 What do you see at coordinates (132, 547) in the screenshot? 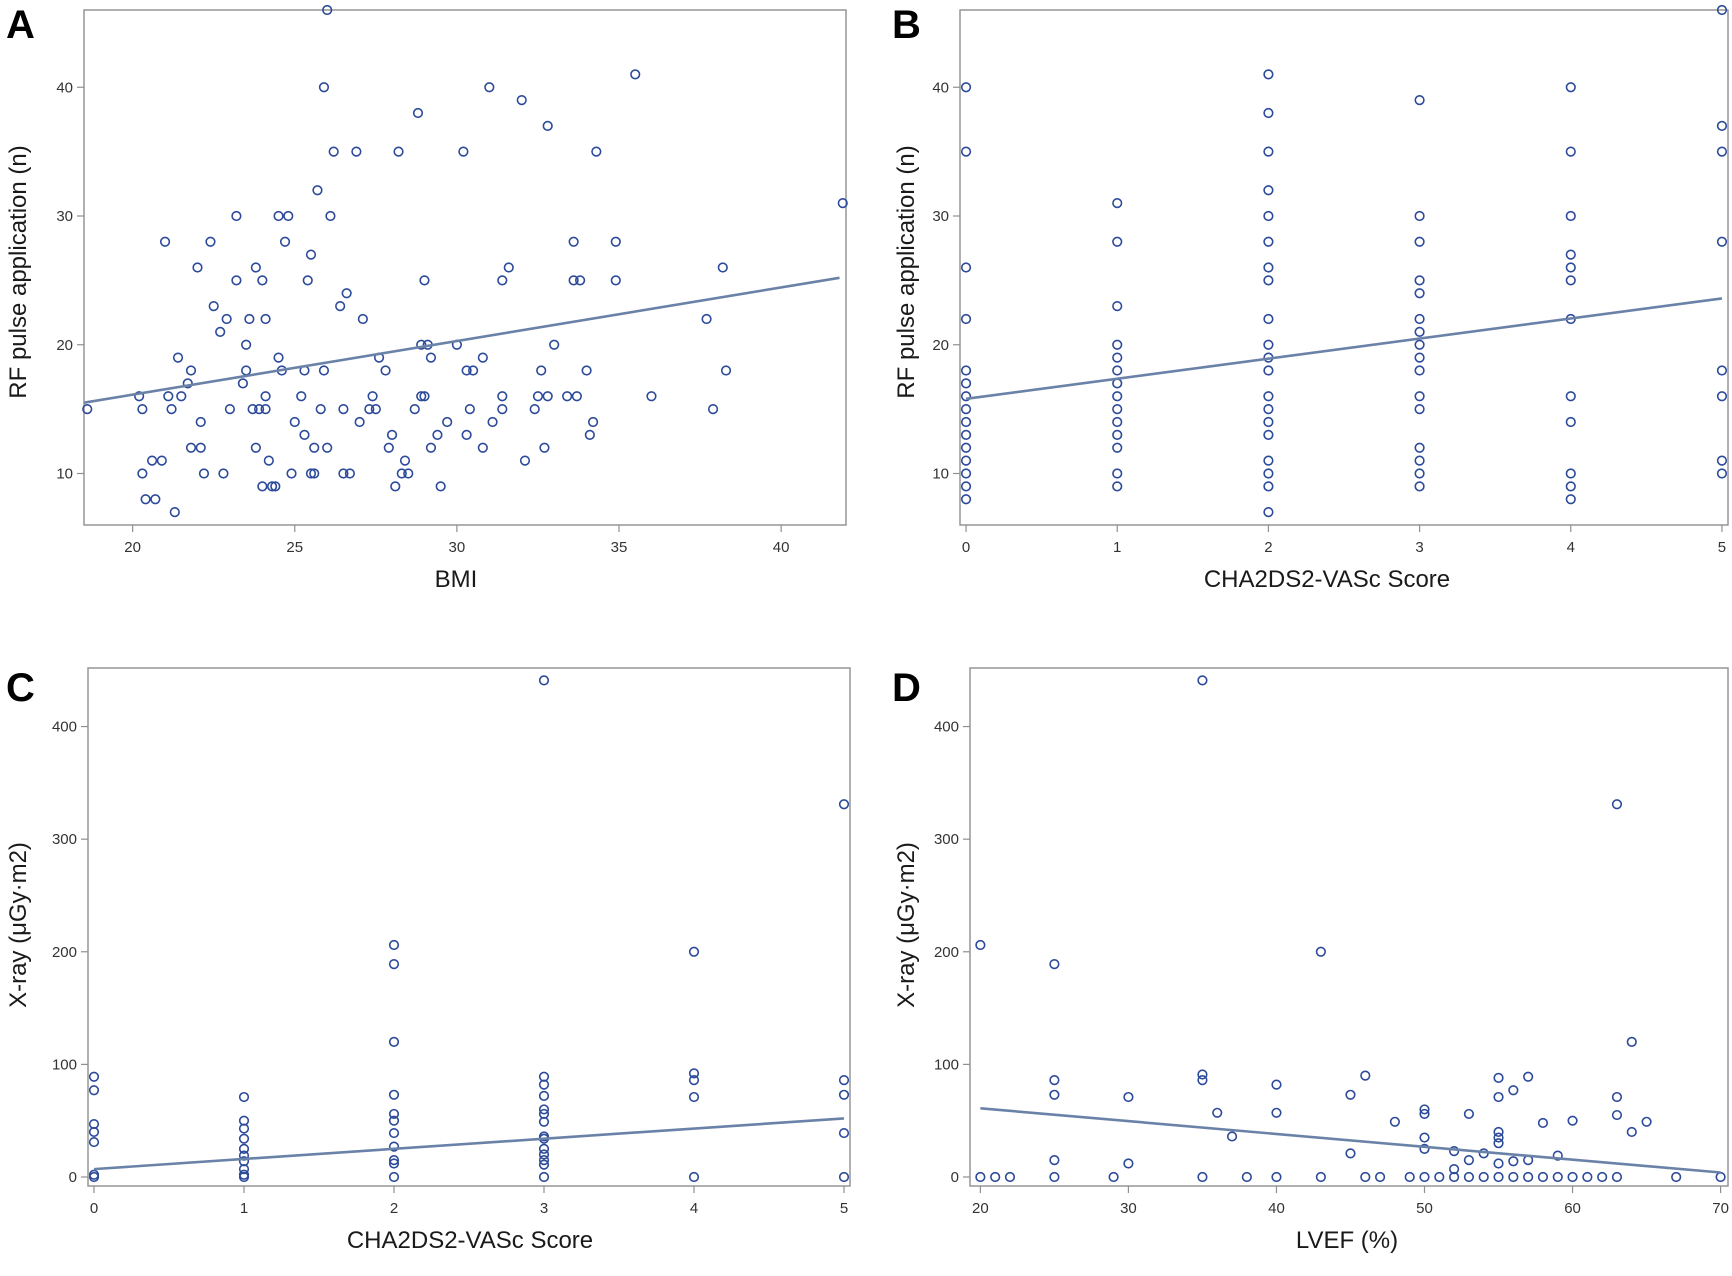
I see `x-tick-label-a-20: 20` at bounding box center [132, 547].